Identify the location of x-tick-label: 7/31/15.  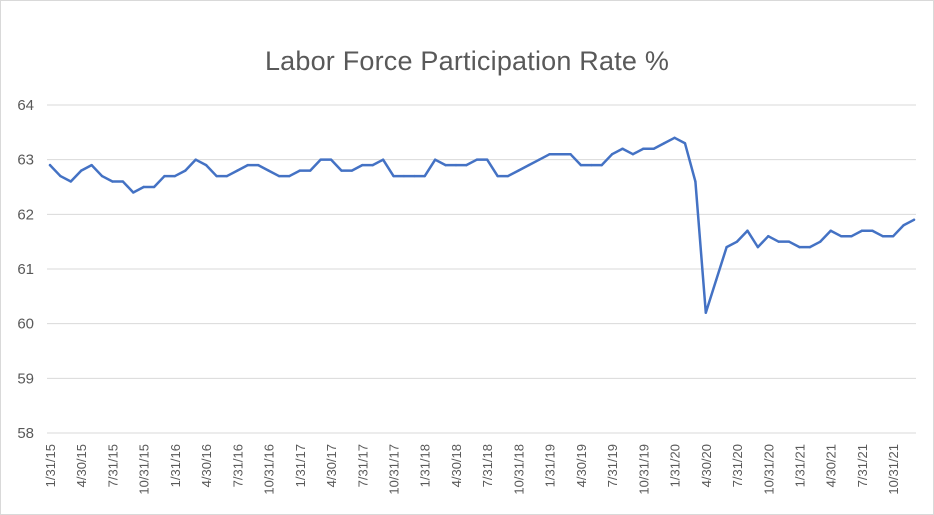
(112, 465).